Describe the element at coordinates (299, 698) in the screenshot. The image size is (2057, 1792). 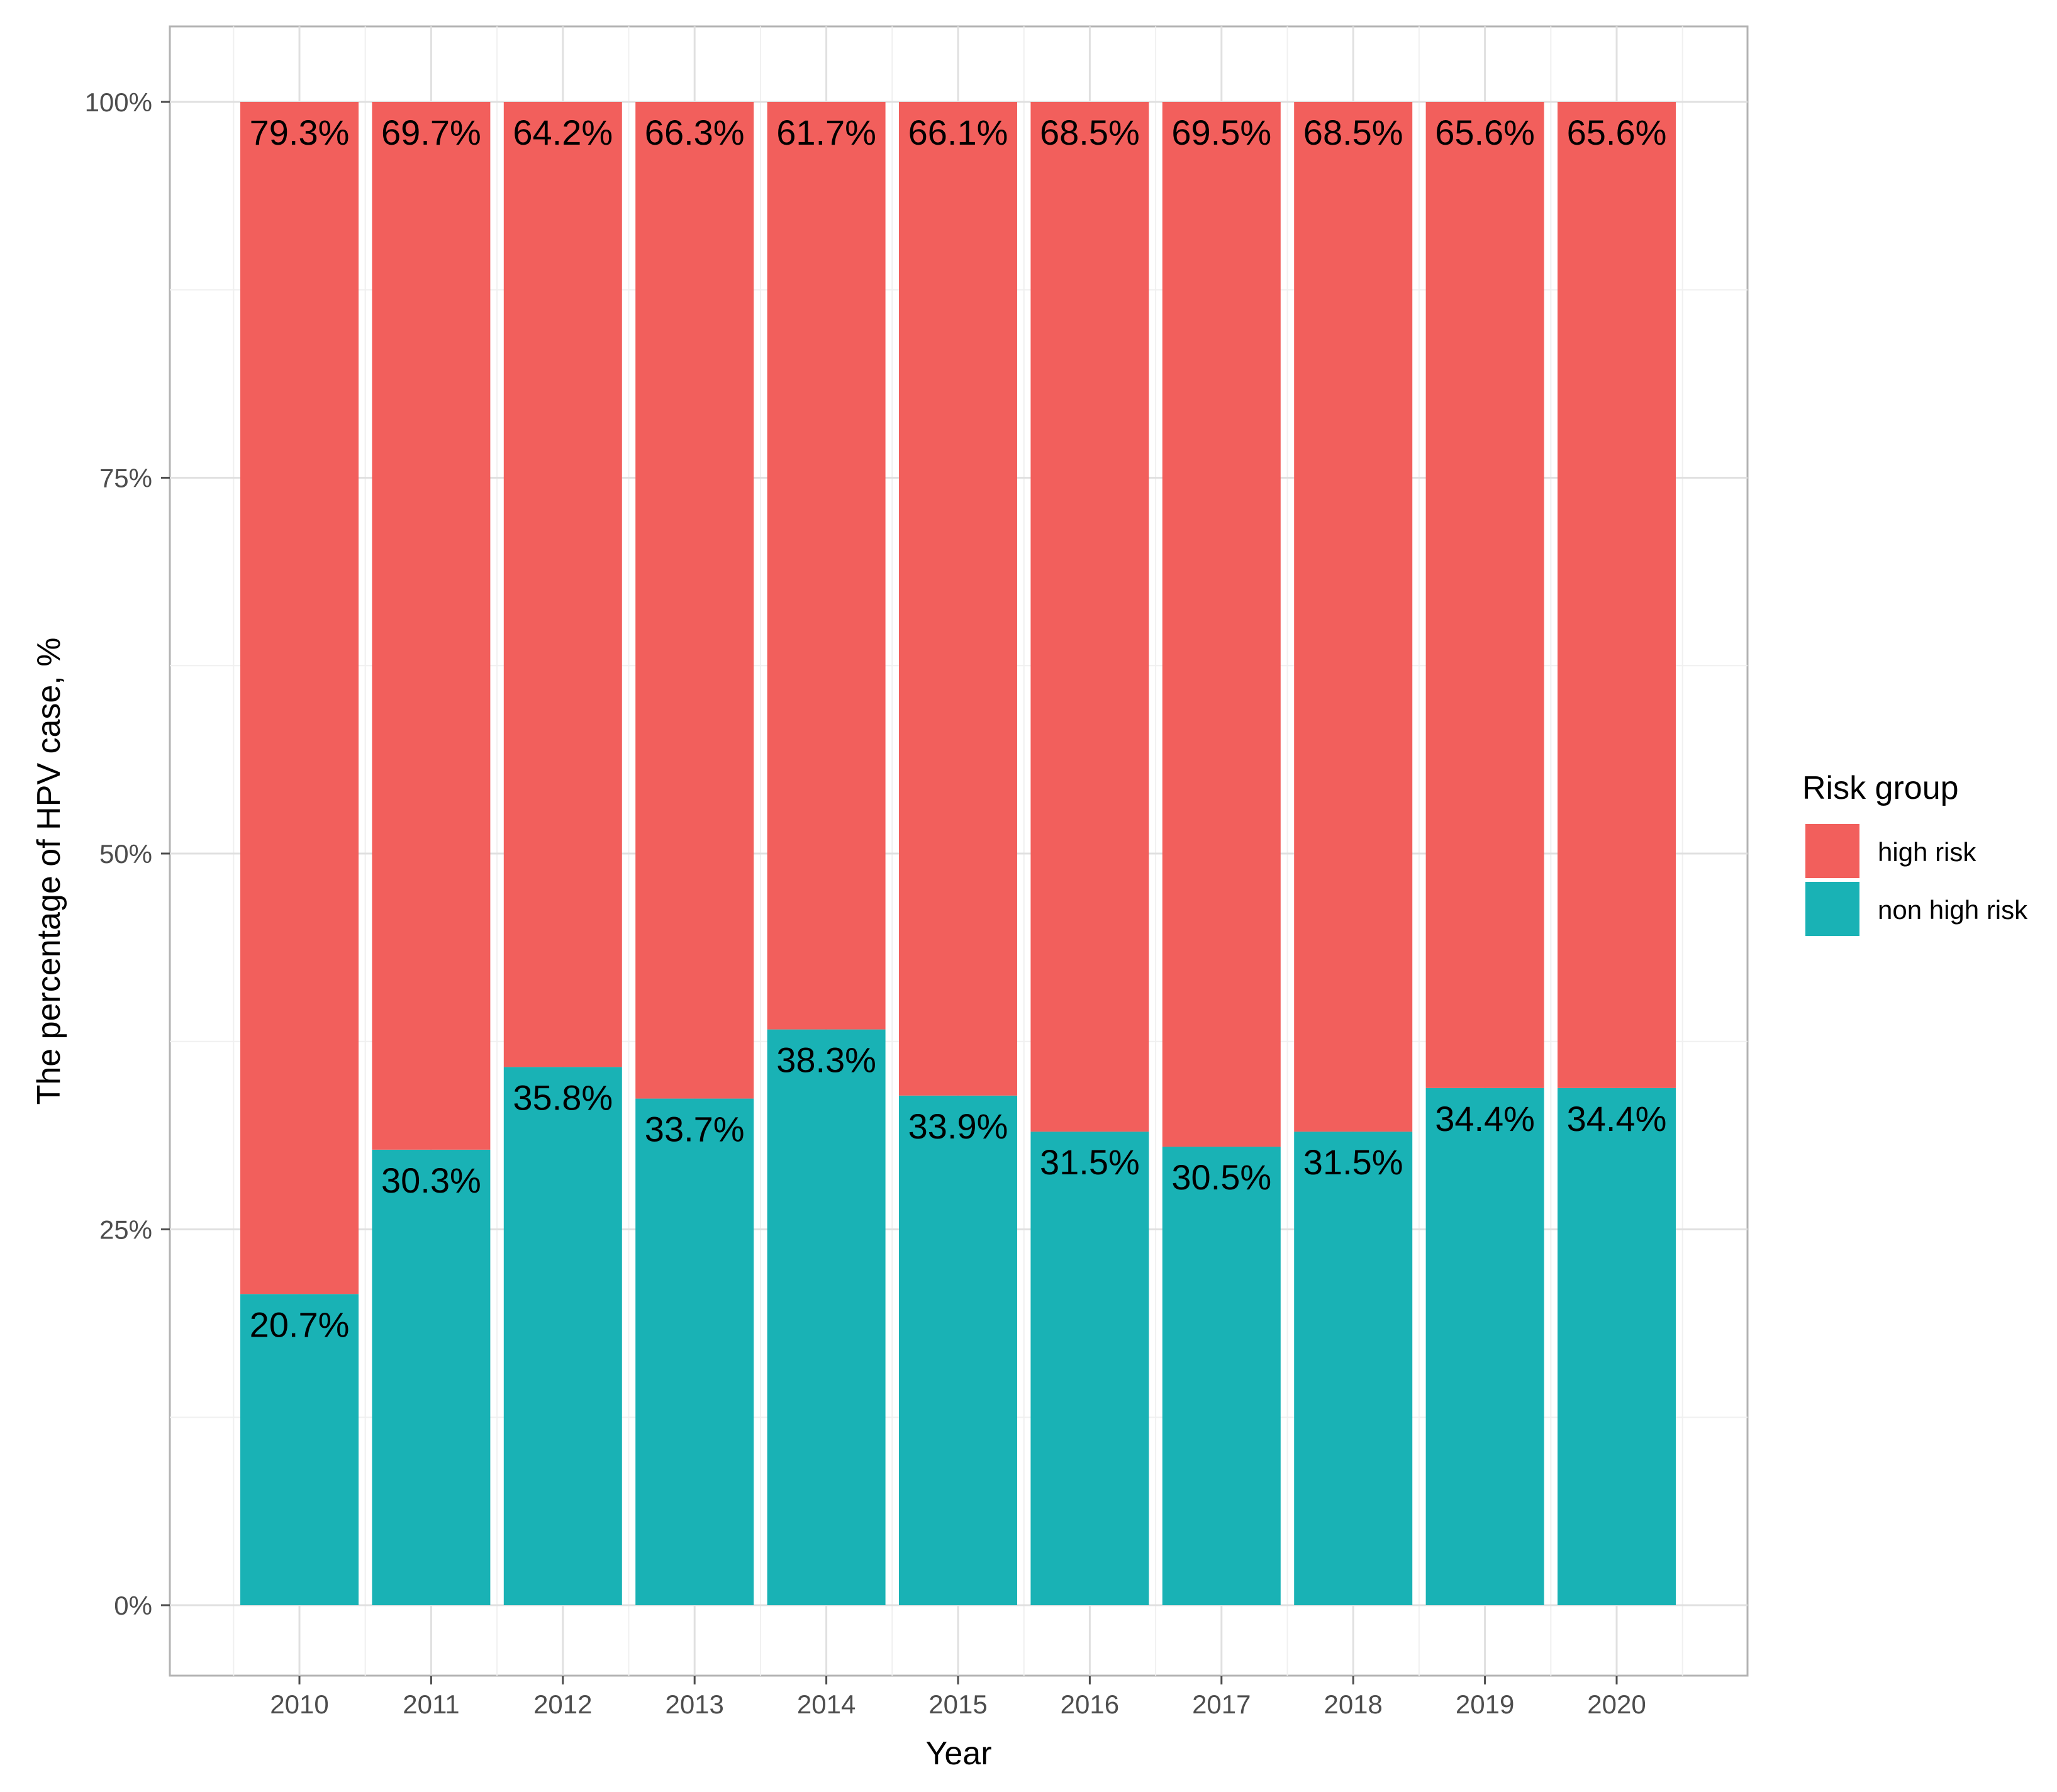
I see `bar-high-risk-2010` at that location.